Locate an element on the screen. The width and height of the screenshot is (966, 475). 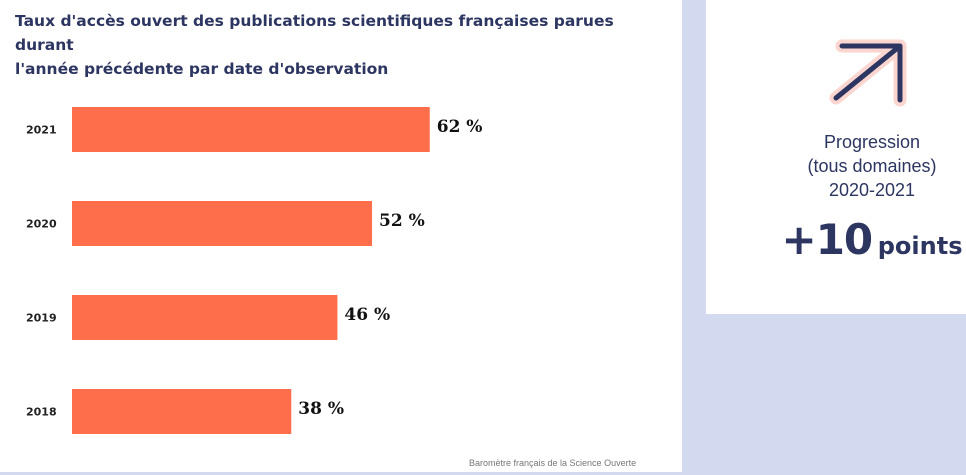
y-axis-tick-label: 2019 is located at coordinates (41, 318).